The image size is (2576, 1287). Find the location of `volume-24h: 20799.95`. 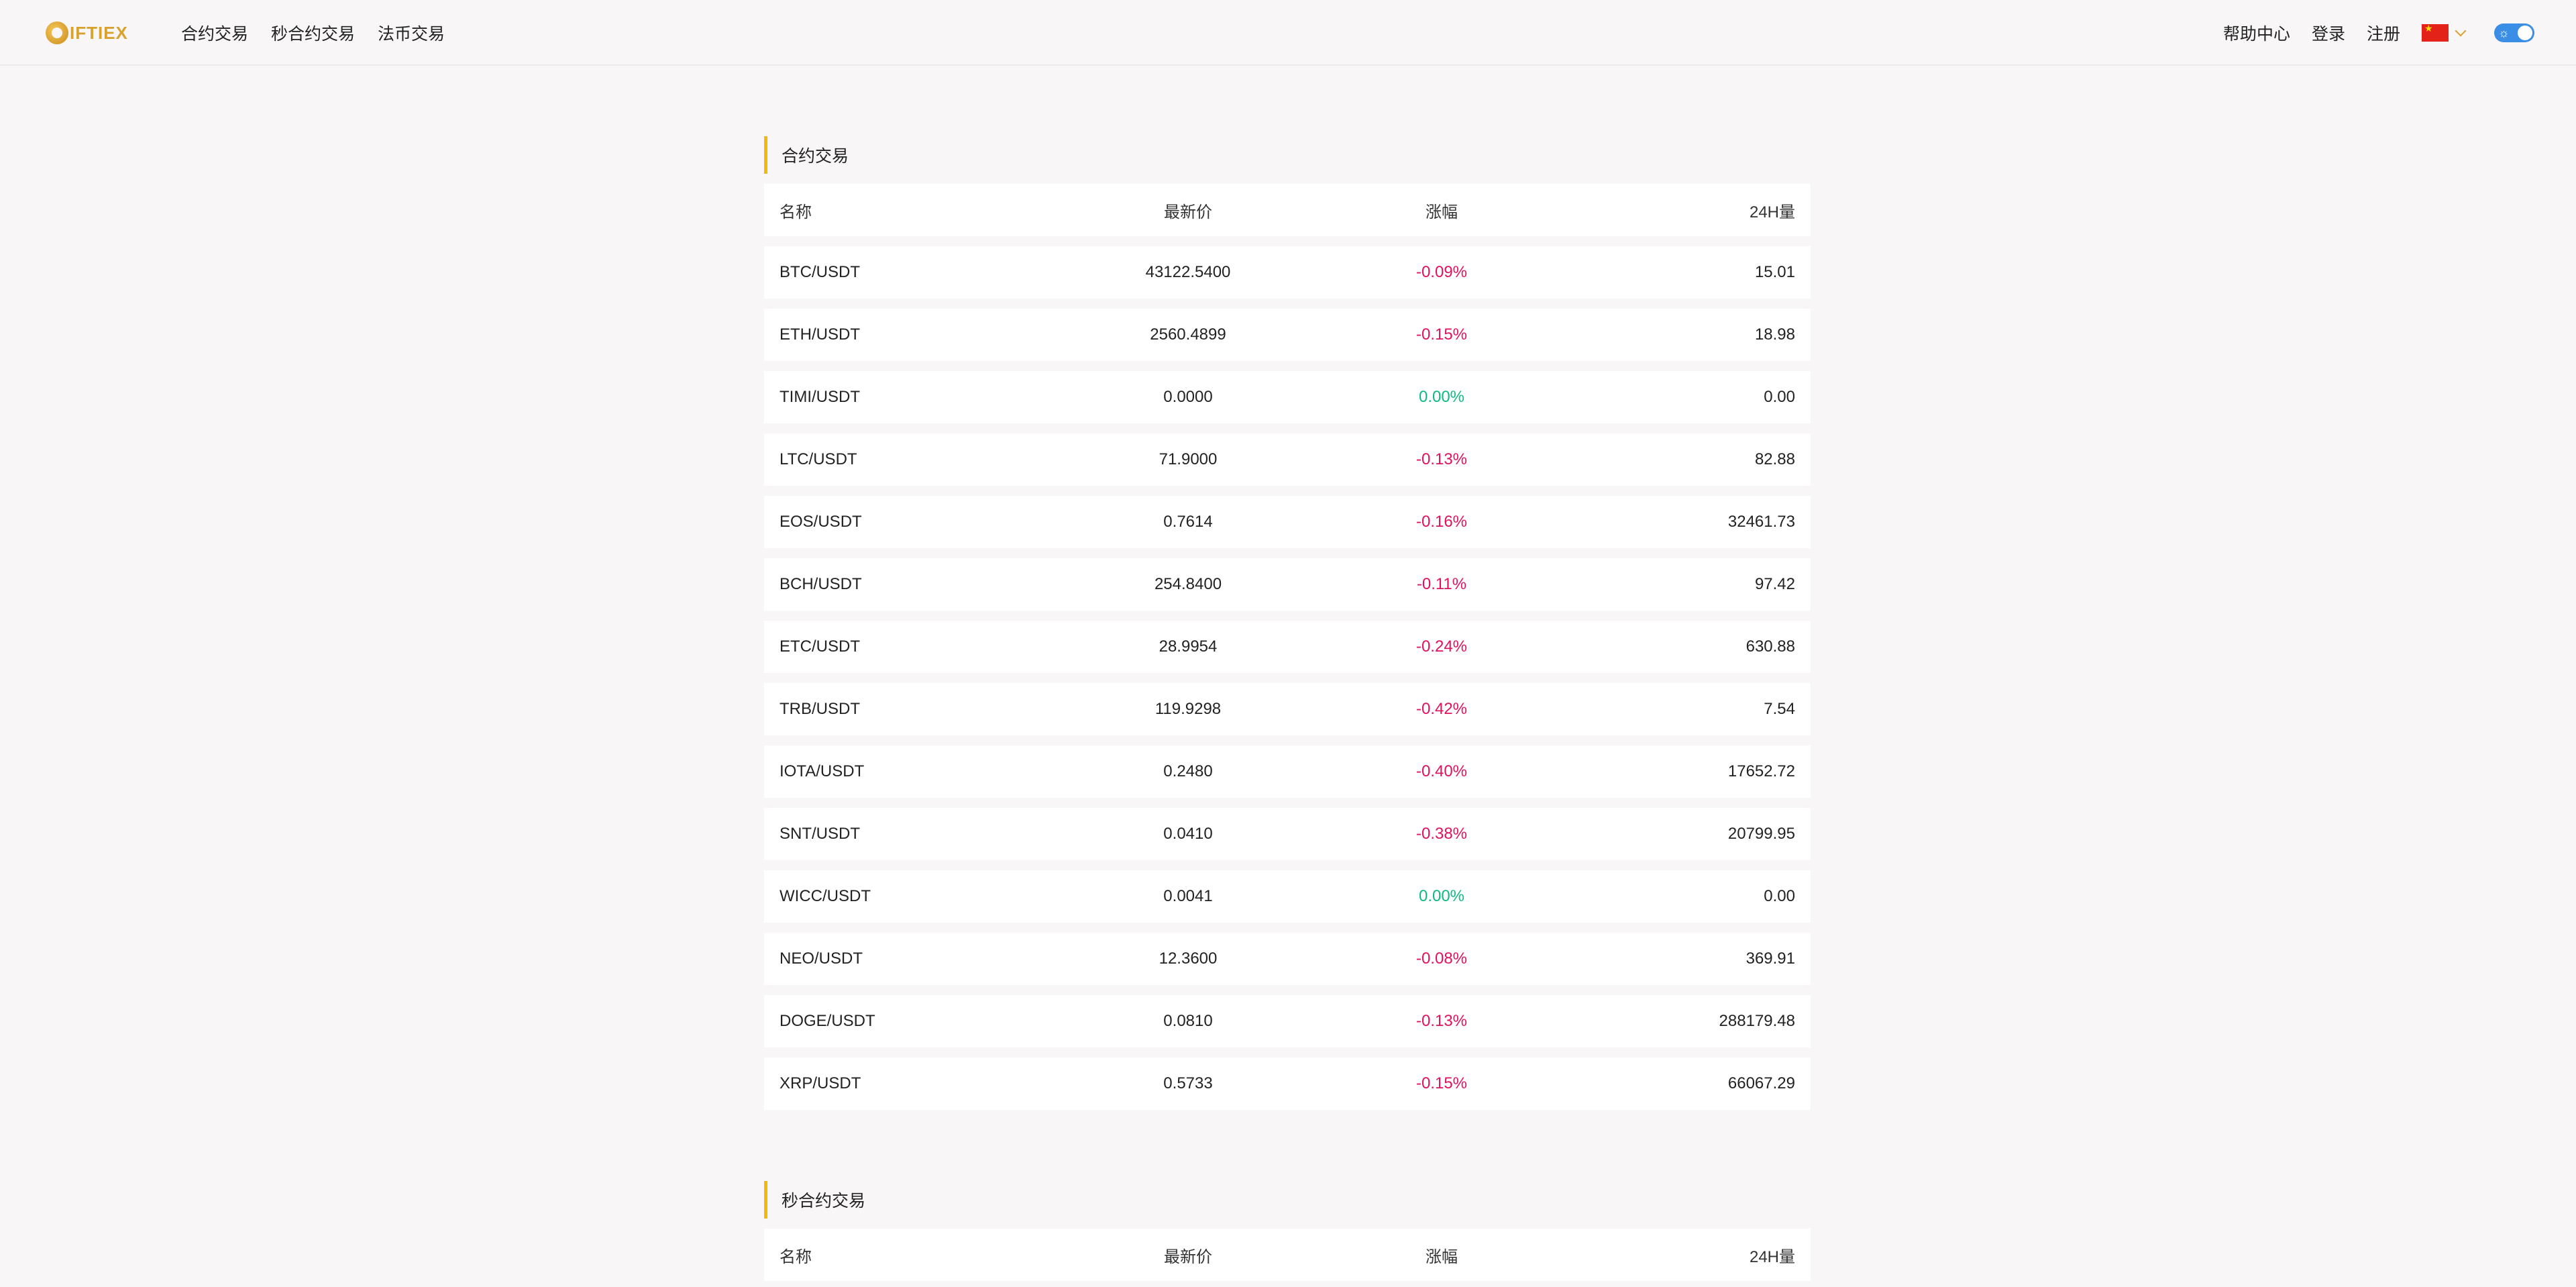

volume-24h: 20799.95 is located at coordinates (1761, 834).